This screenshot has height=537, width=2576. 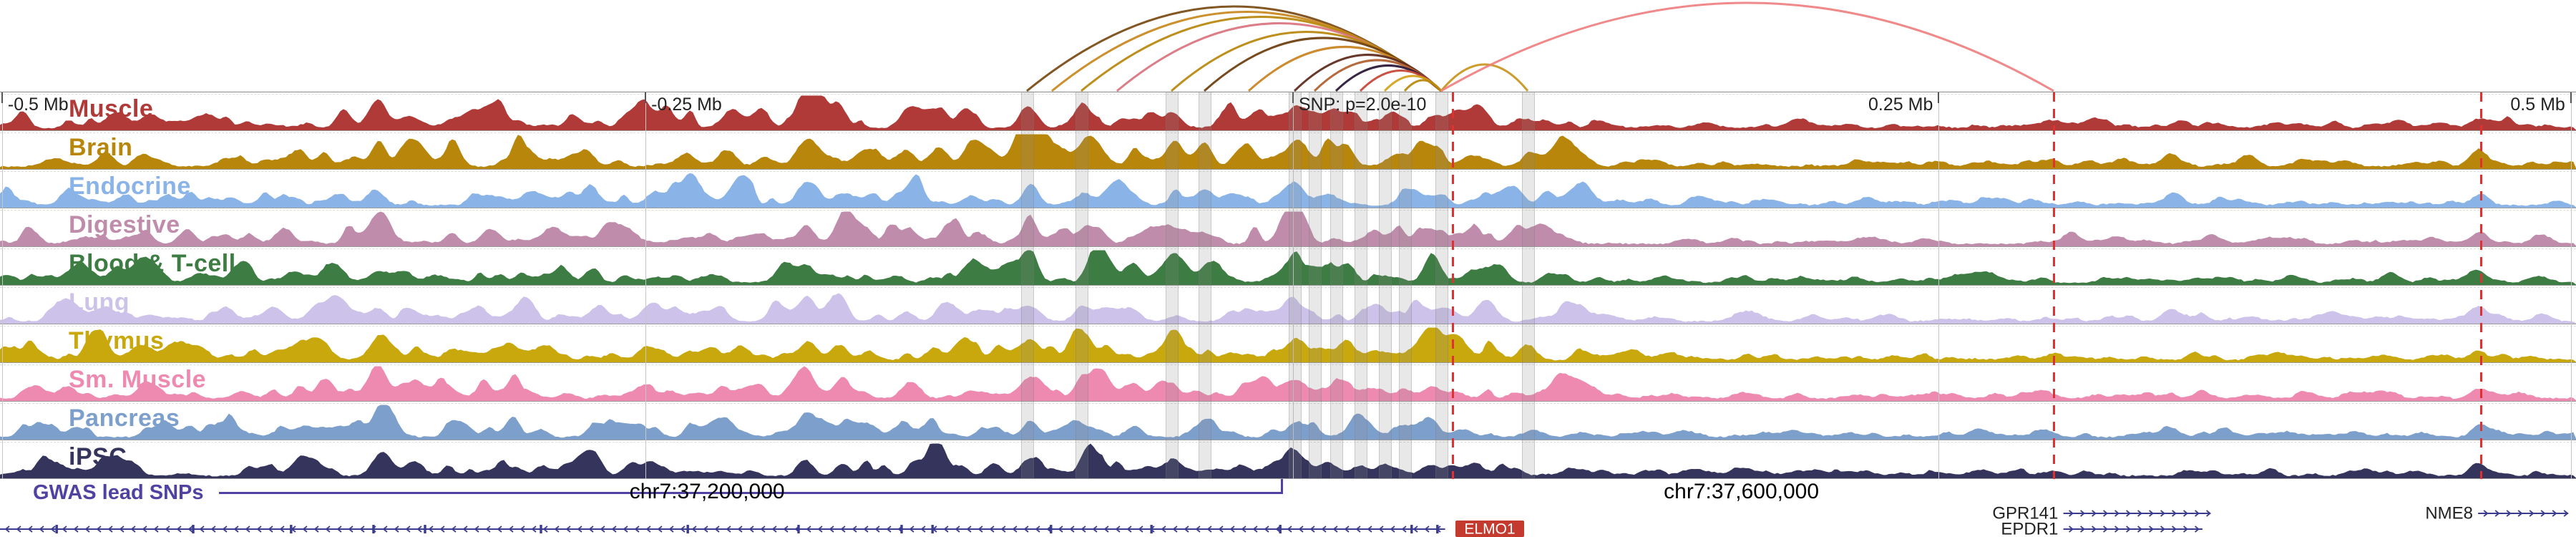 I want to click on track-label: Muscle, so click(x=111, y=108).